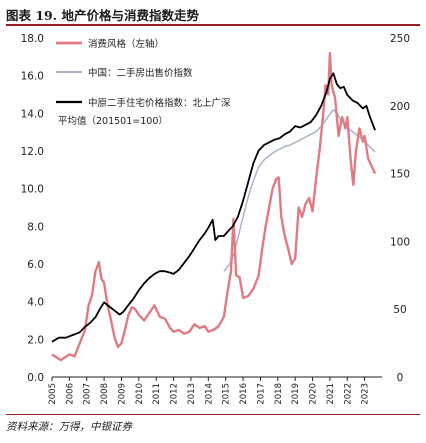 The height and width of the screenshot is (443, 426). I want to click on x-tick-label: 2009, so click(122, 394).